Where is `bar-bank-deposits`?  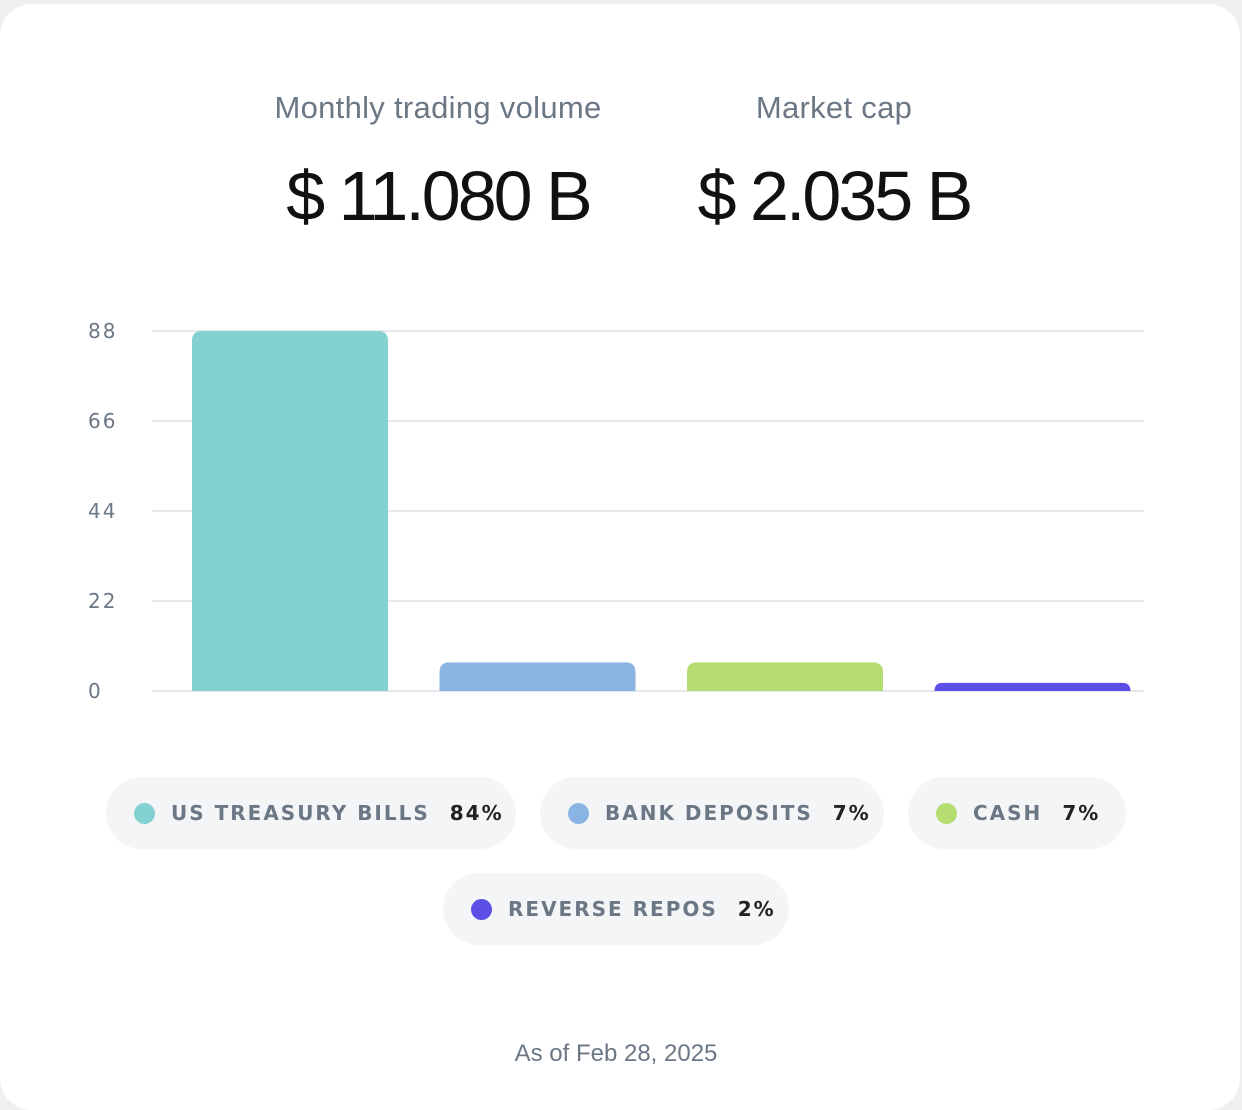
bar-bank-deposits is located at coordinates (537, 676).